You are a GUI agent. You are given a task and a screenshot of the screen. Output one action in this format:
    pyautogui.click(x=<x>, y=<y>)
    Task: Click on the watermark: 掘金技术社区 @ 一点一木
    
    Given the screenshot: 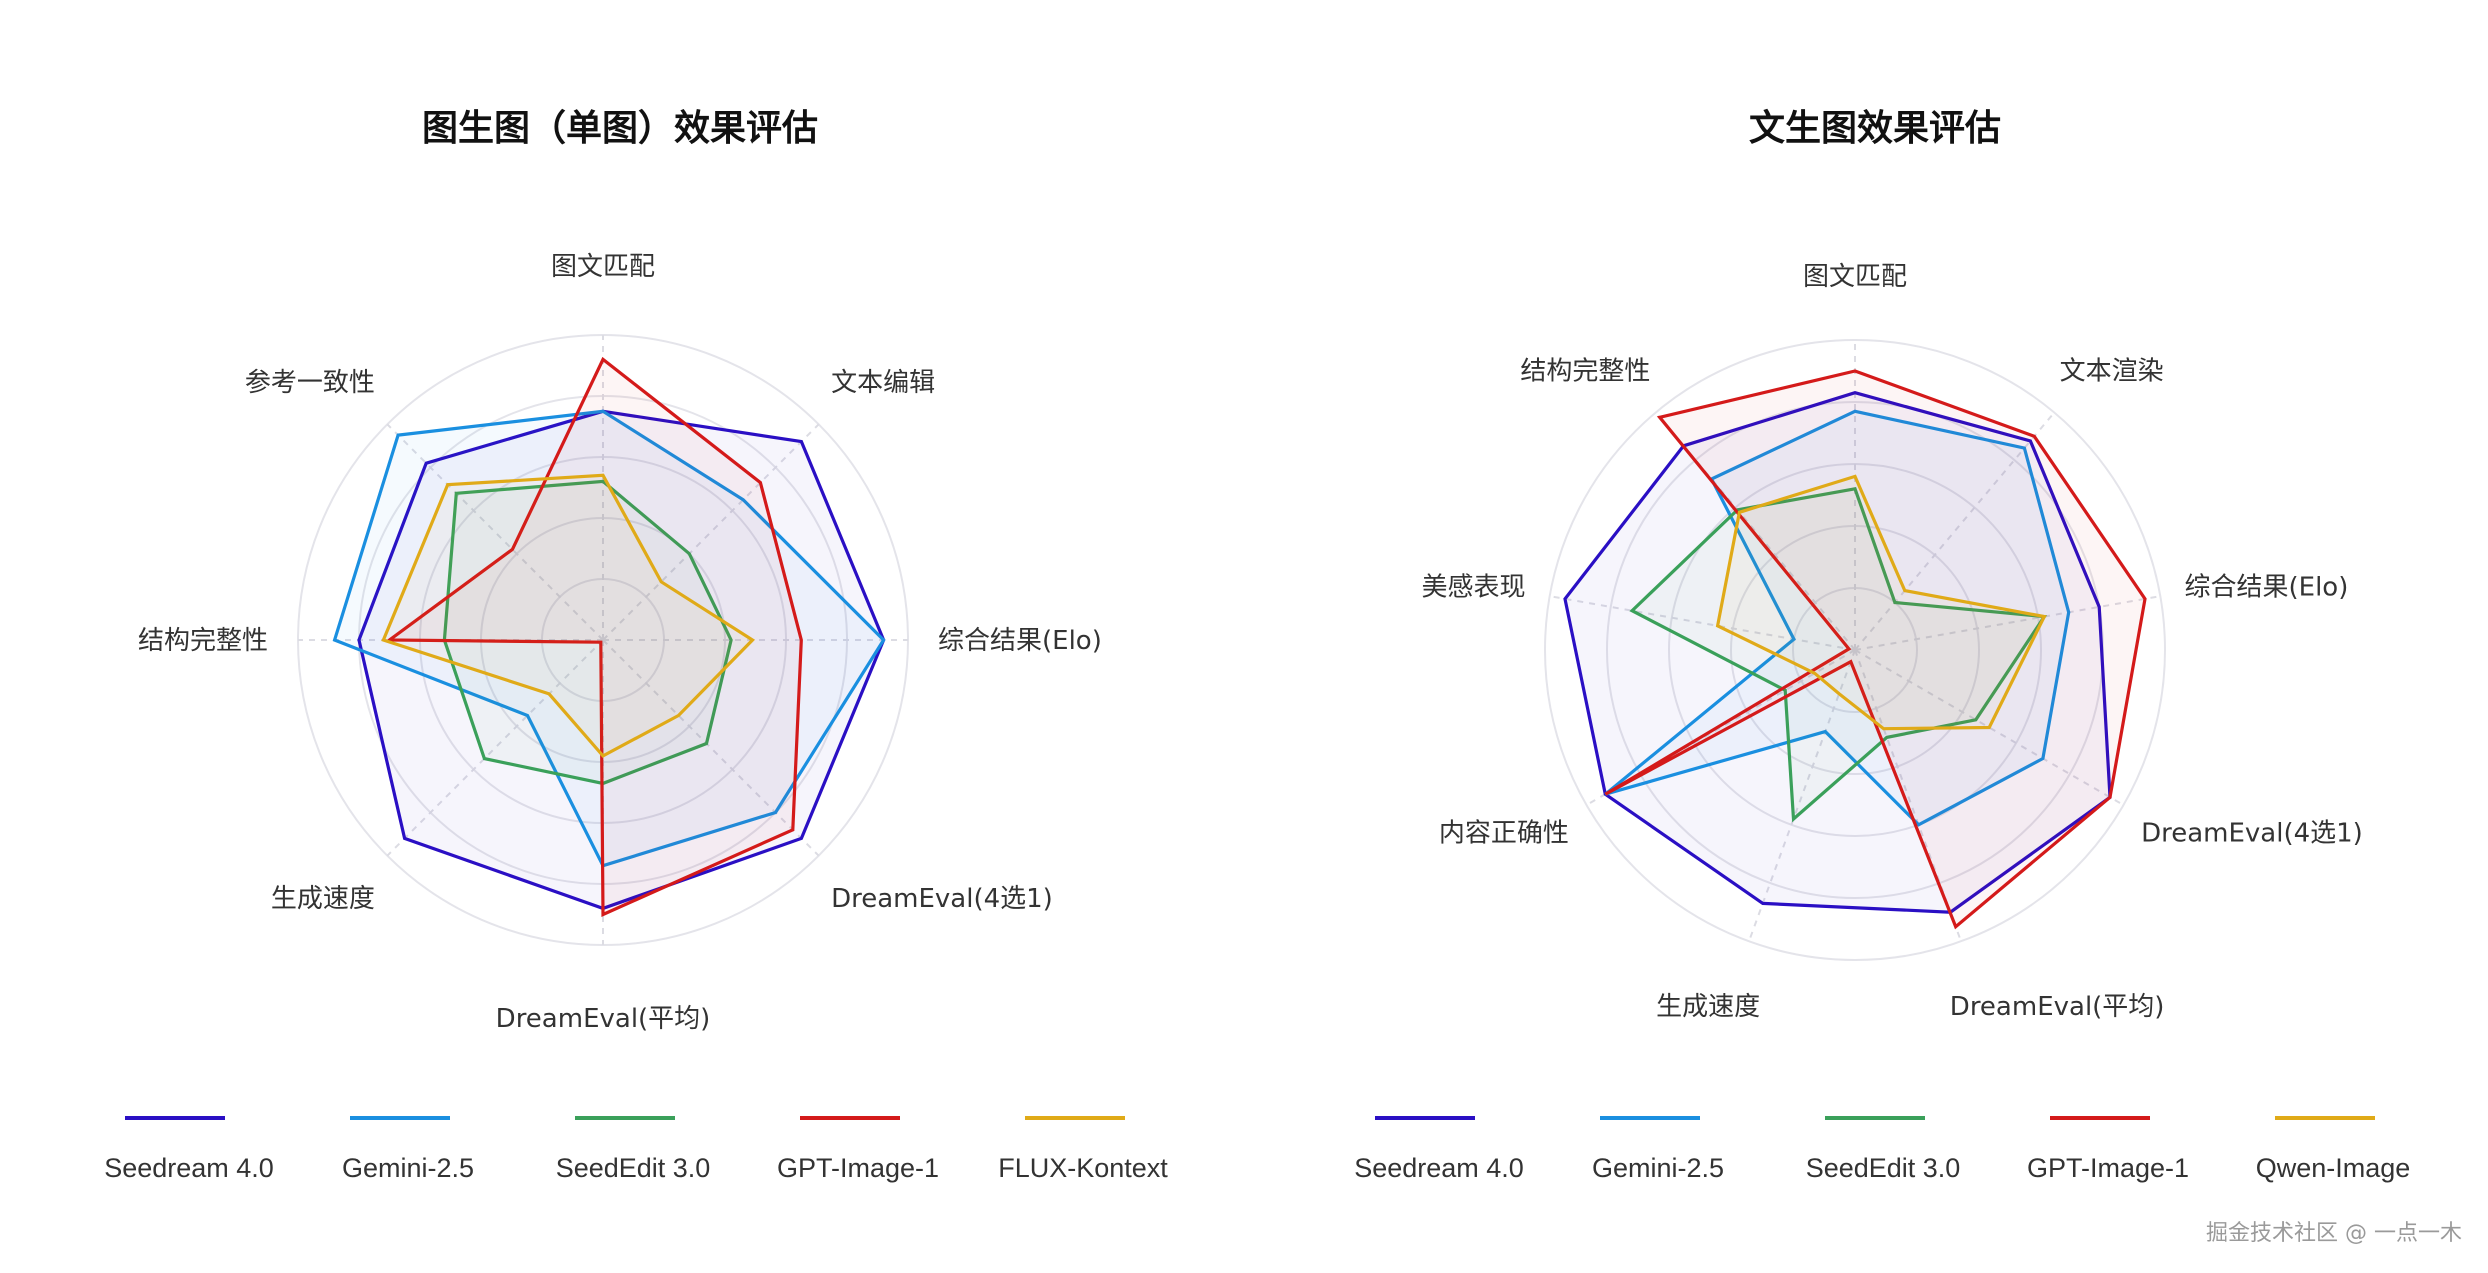 What is the action you would take?
    pyautogui.click(x=2334, y=1233)
    